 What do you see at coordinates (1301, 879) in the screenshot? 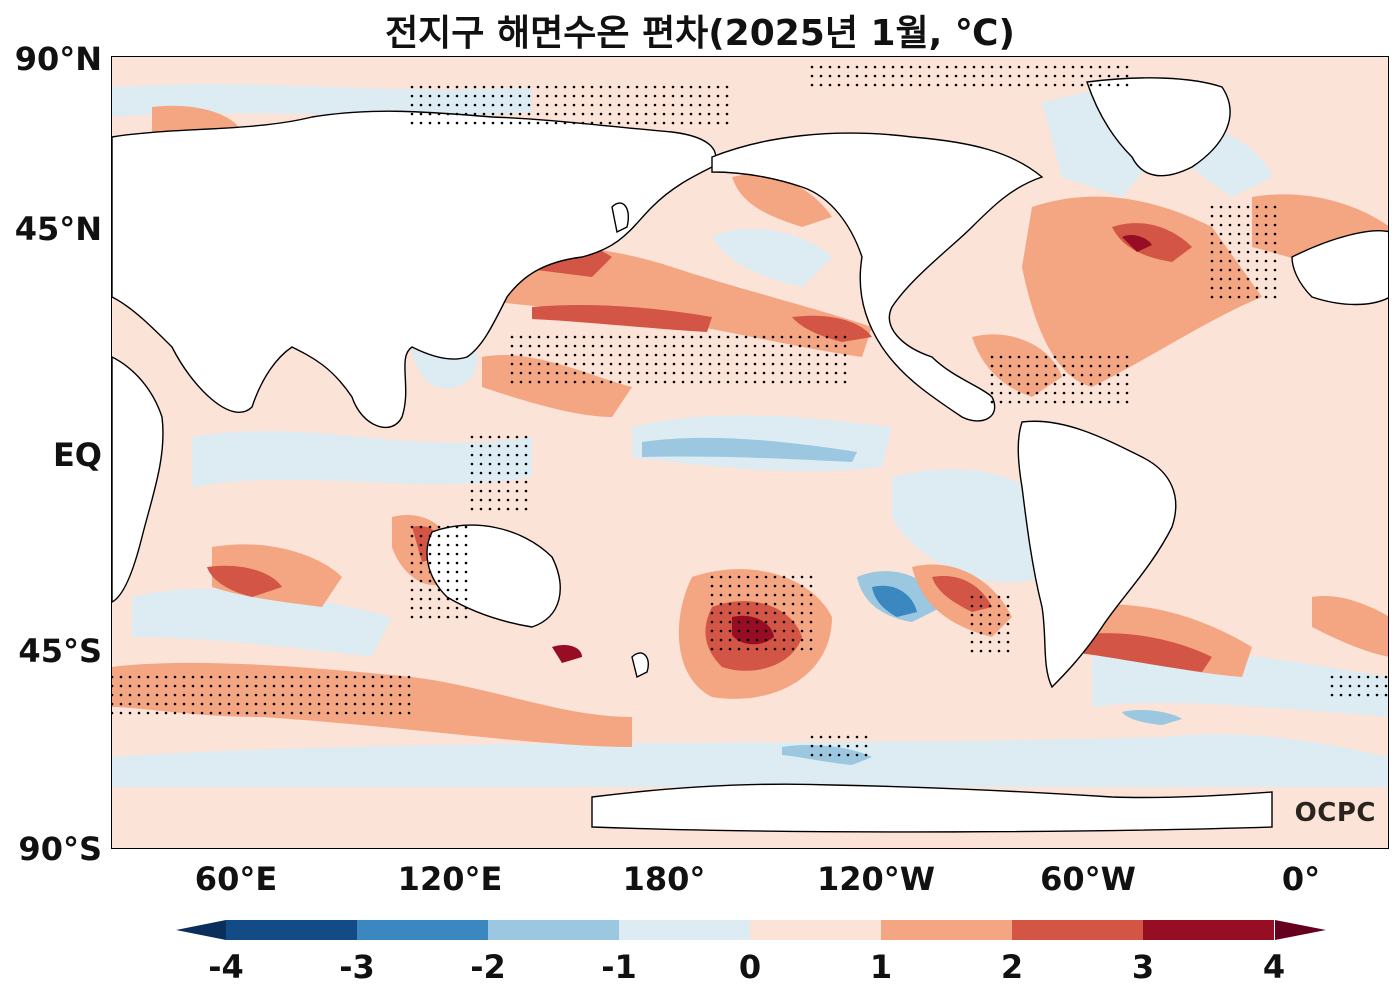
I see `lon-label-0: 0°` at bounding box center [1301, 879].